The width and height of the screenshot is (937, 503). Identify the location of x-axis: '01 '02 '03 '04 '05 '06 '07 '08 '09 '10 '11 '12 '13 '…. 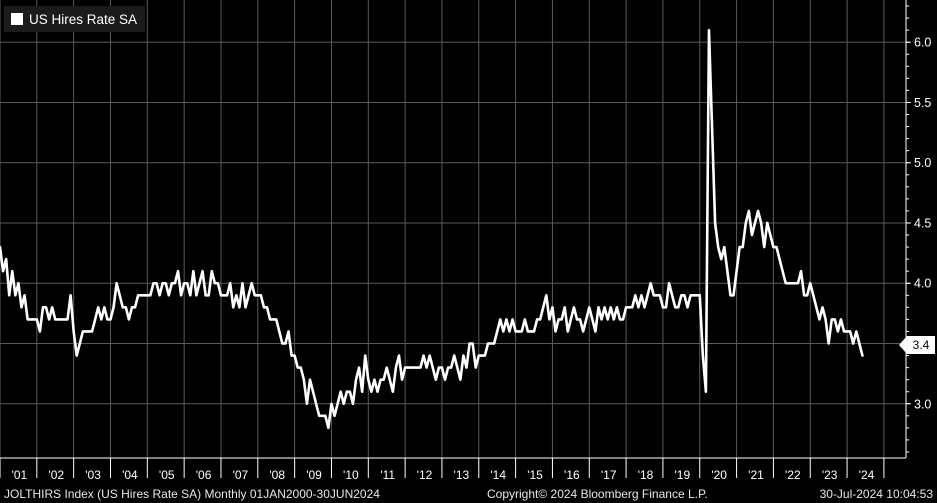
(453, 469).